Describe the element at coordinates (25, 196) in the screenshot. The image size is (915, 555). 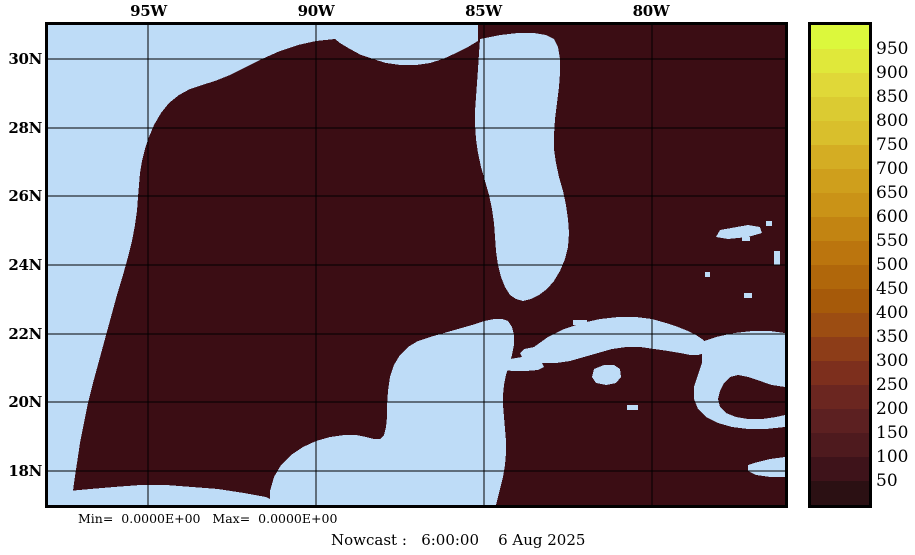
I see `lat-tick-label-2: 26N` at that location.